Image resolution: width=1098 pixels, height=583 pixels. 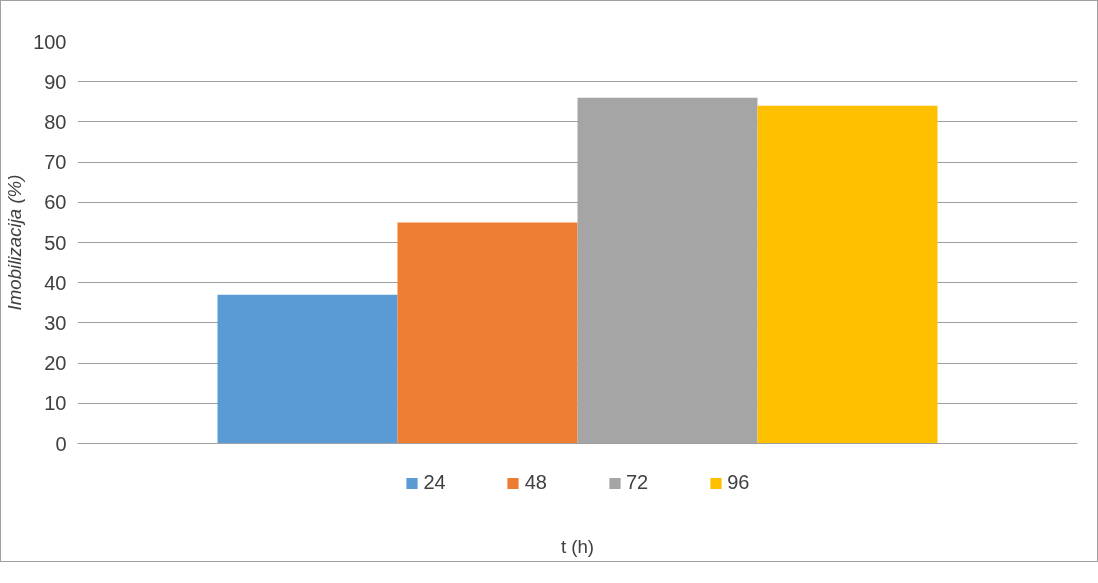 I want to click on x-axis-title: t (h), so click(x=577, y=546).